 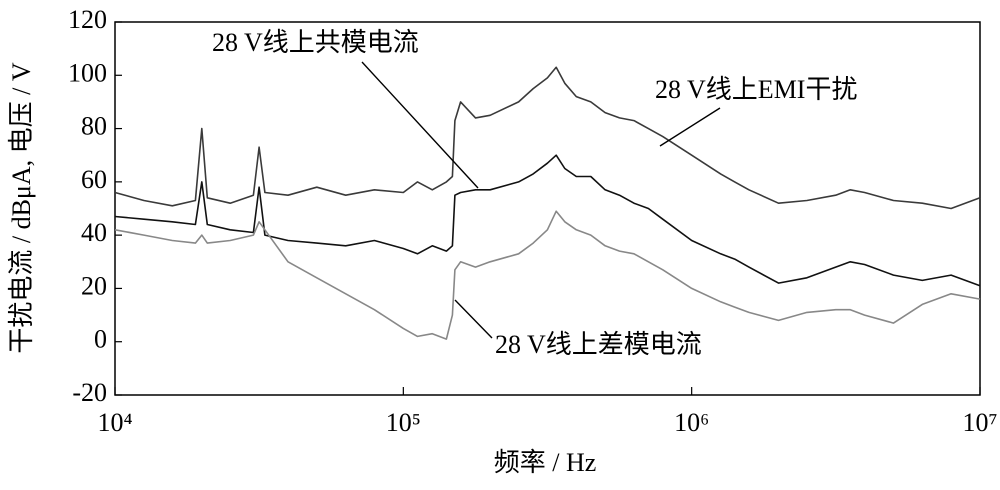 I want to click on y-tick-label: 80, so click(x=94, y=126).